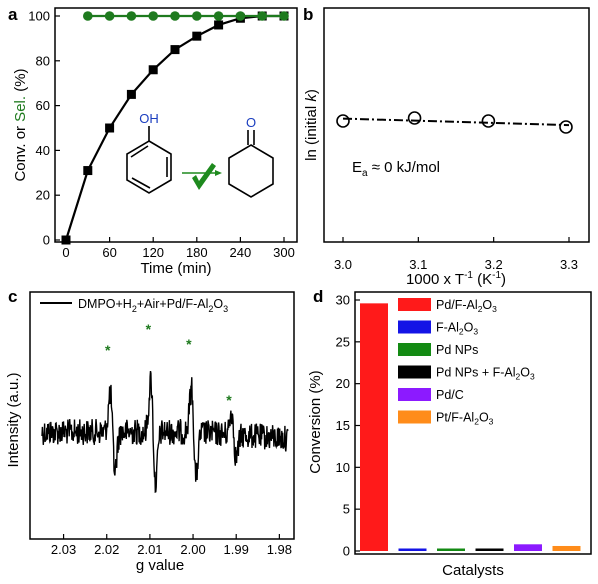 The width and height of the screenshot is (598, 584). I want to click on panel-a-ytick-label: 60, so click(43, 105).